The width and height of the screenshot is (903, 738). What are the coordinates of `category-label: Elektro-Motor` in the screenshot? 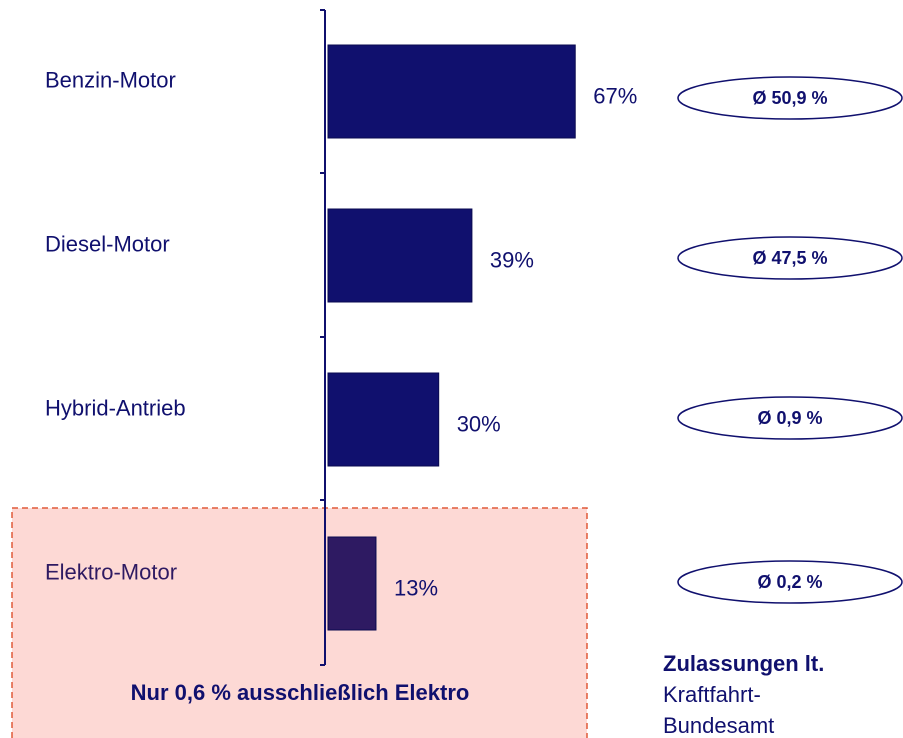 It's located at (111, 571).